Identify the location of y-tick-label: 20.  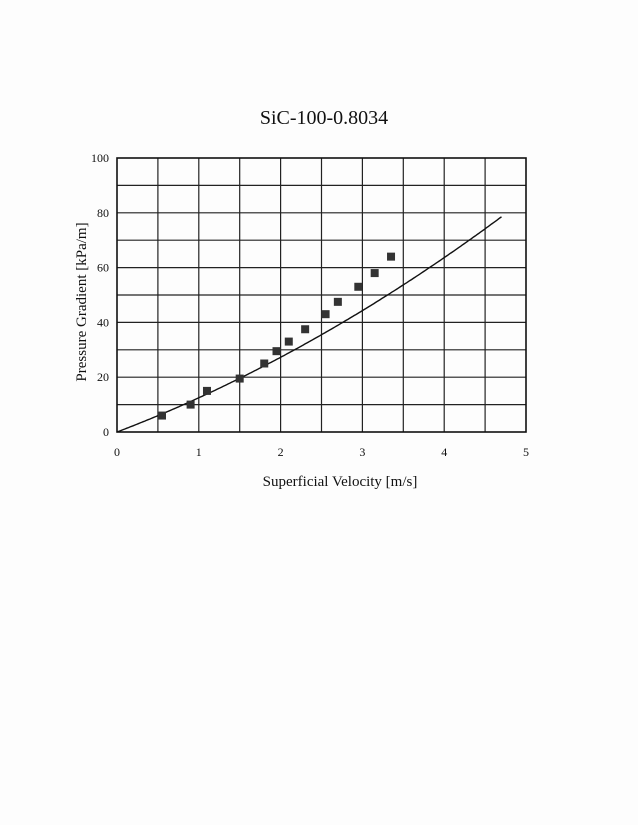
(103, 377).